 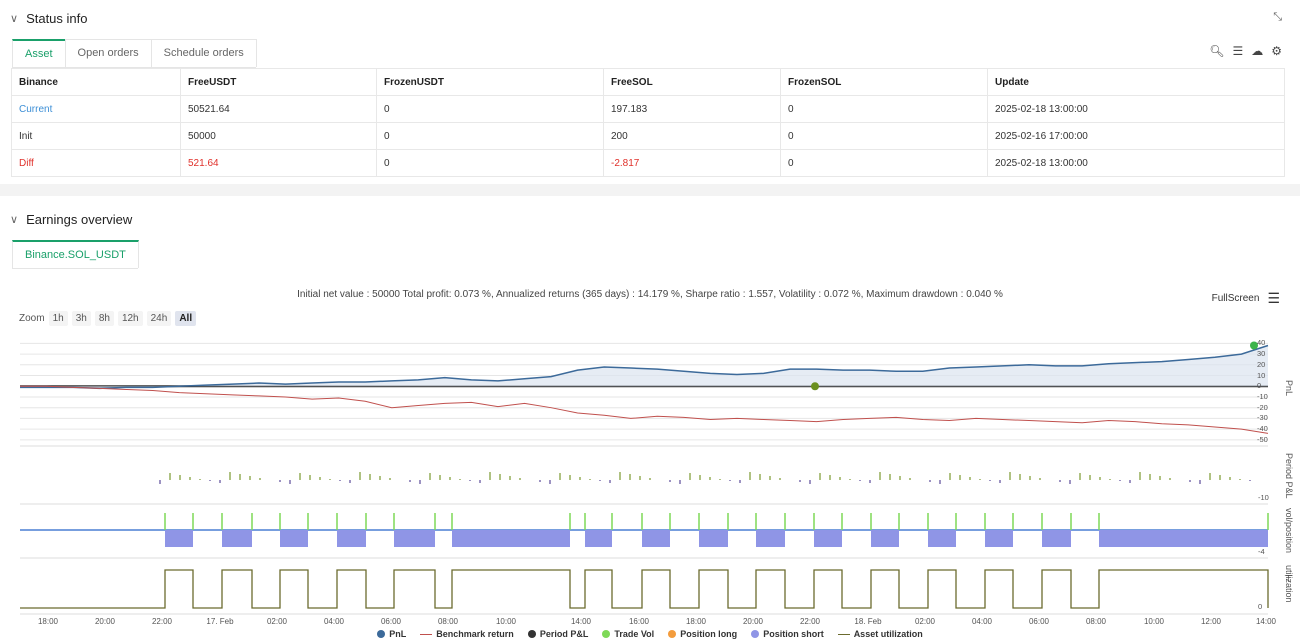 What do you see at coordinates (81, 318) in the screenshot?
I see `zoom-3h: 3h` at bounding box center [81, 318].